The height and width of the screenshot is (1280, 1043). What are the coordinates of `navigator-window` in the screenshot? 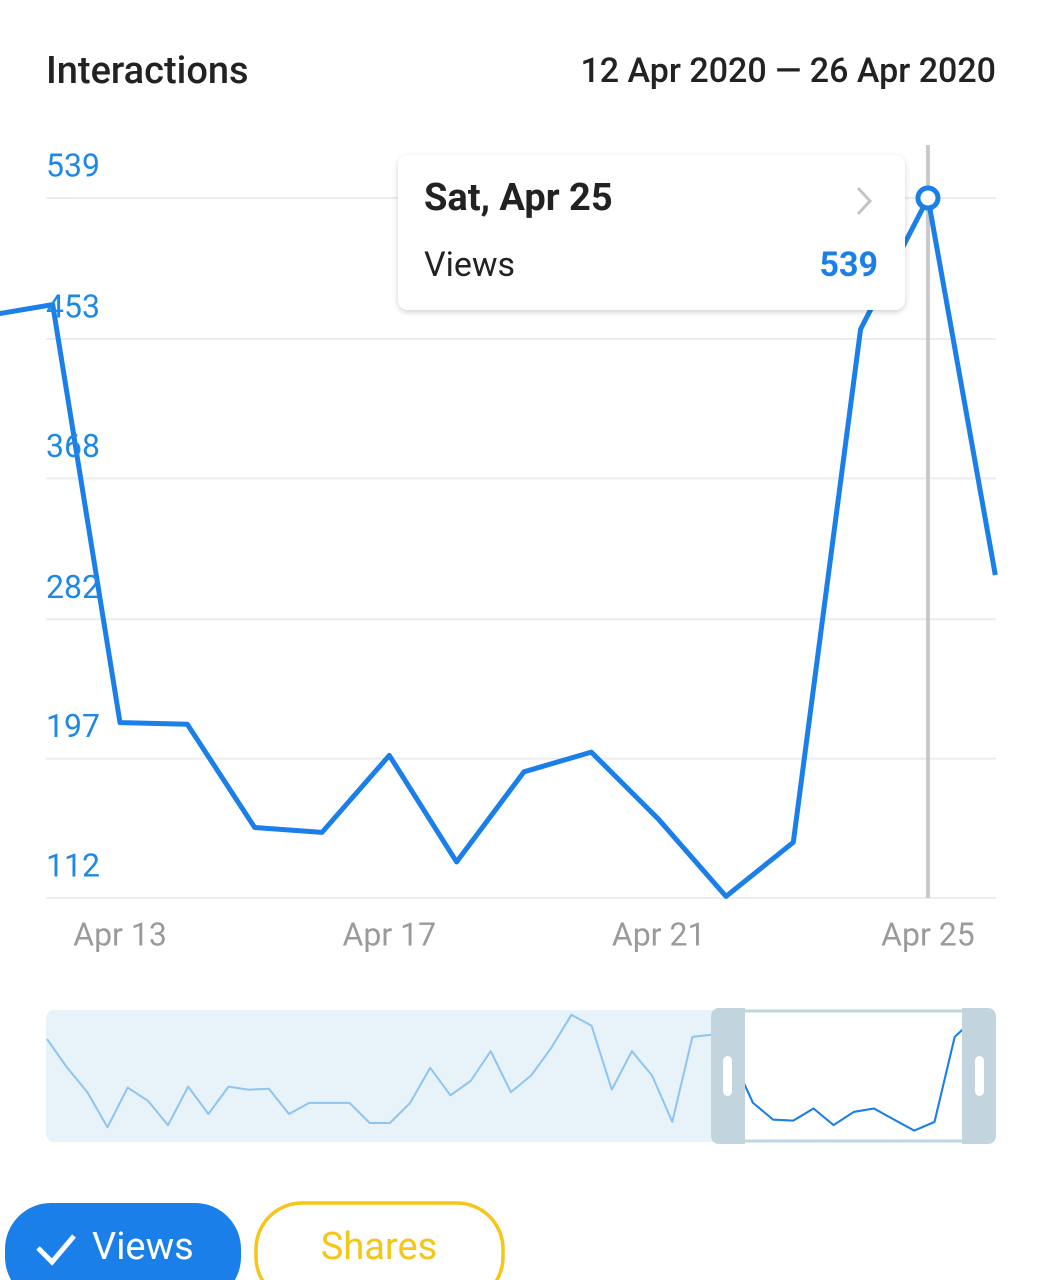 It's located at (853, 1076).